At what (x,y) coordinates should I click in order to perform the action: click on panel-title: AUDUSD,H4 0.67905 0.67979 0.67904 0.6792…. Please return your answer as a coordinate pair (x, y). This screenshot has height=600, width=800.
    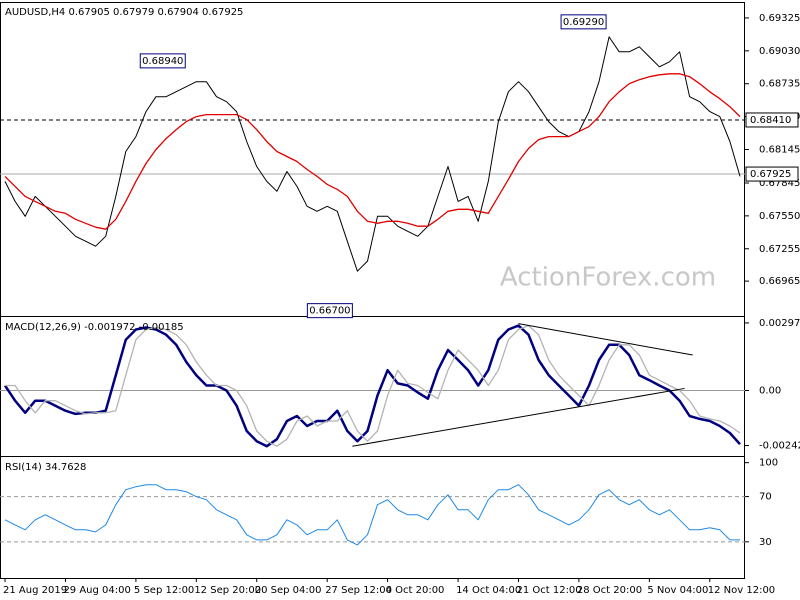
    Looking at the image, I should click on (124, 12).